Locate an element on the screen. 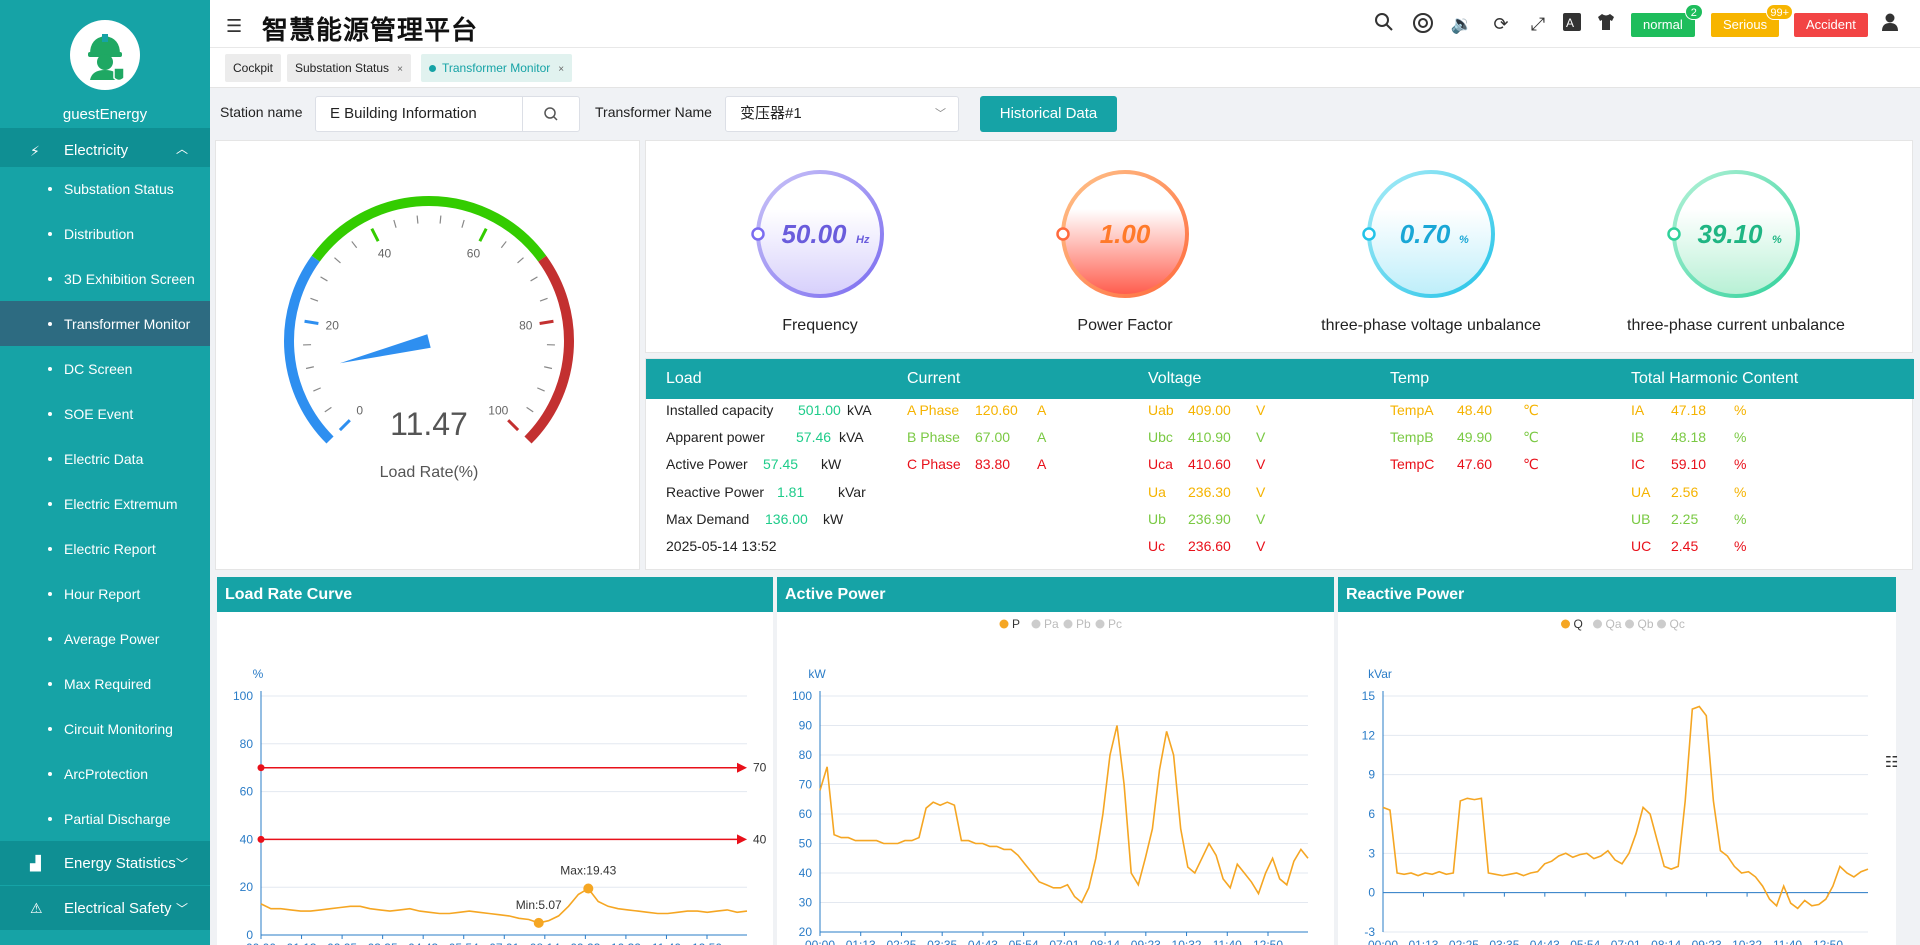  legend-label: Qb is located at coordinates (1646, 624).